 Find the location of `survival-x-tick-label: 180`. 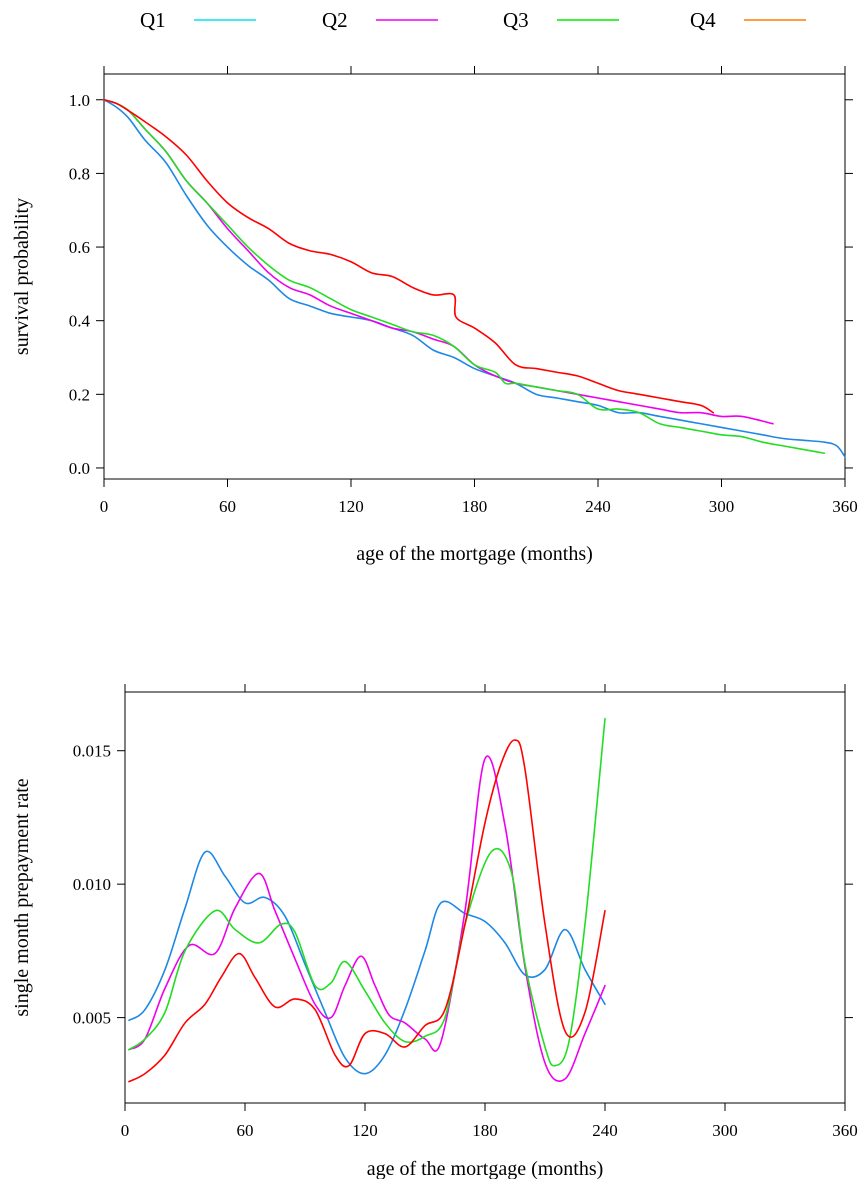

survival-x-tick-label: 180 is located at coordinates (475, 506).